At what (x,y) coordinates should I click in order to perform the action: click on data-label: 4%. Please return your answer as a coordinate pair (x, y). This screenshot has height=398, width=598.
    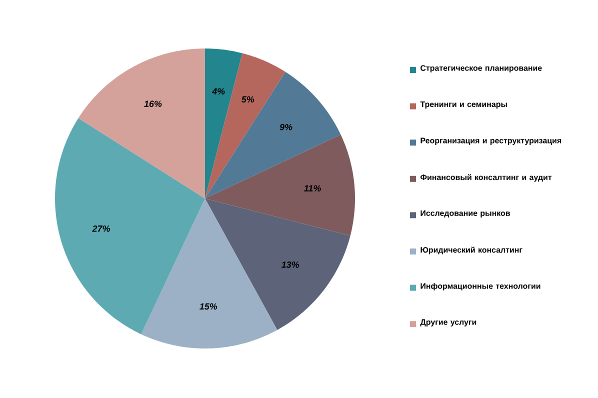
    Looking at the image, I should click on (218, 91).